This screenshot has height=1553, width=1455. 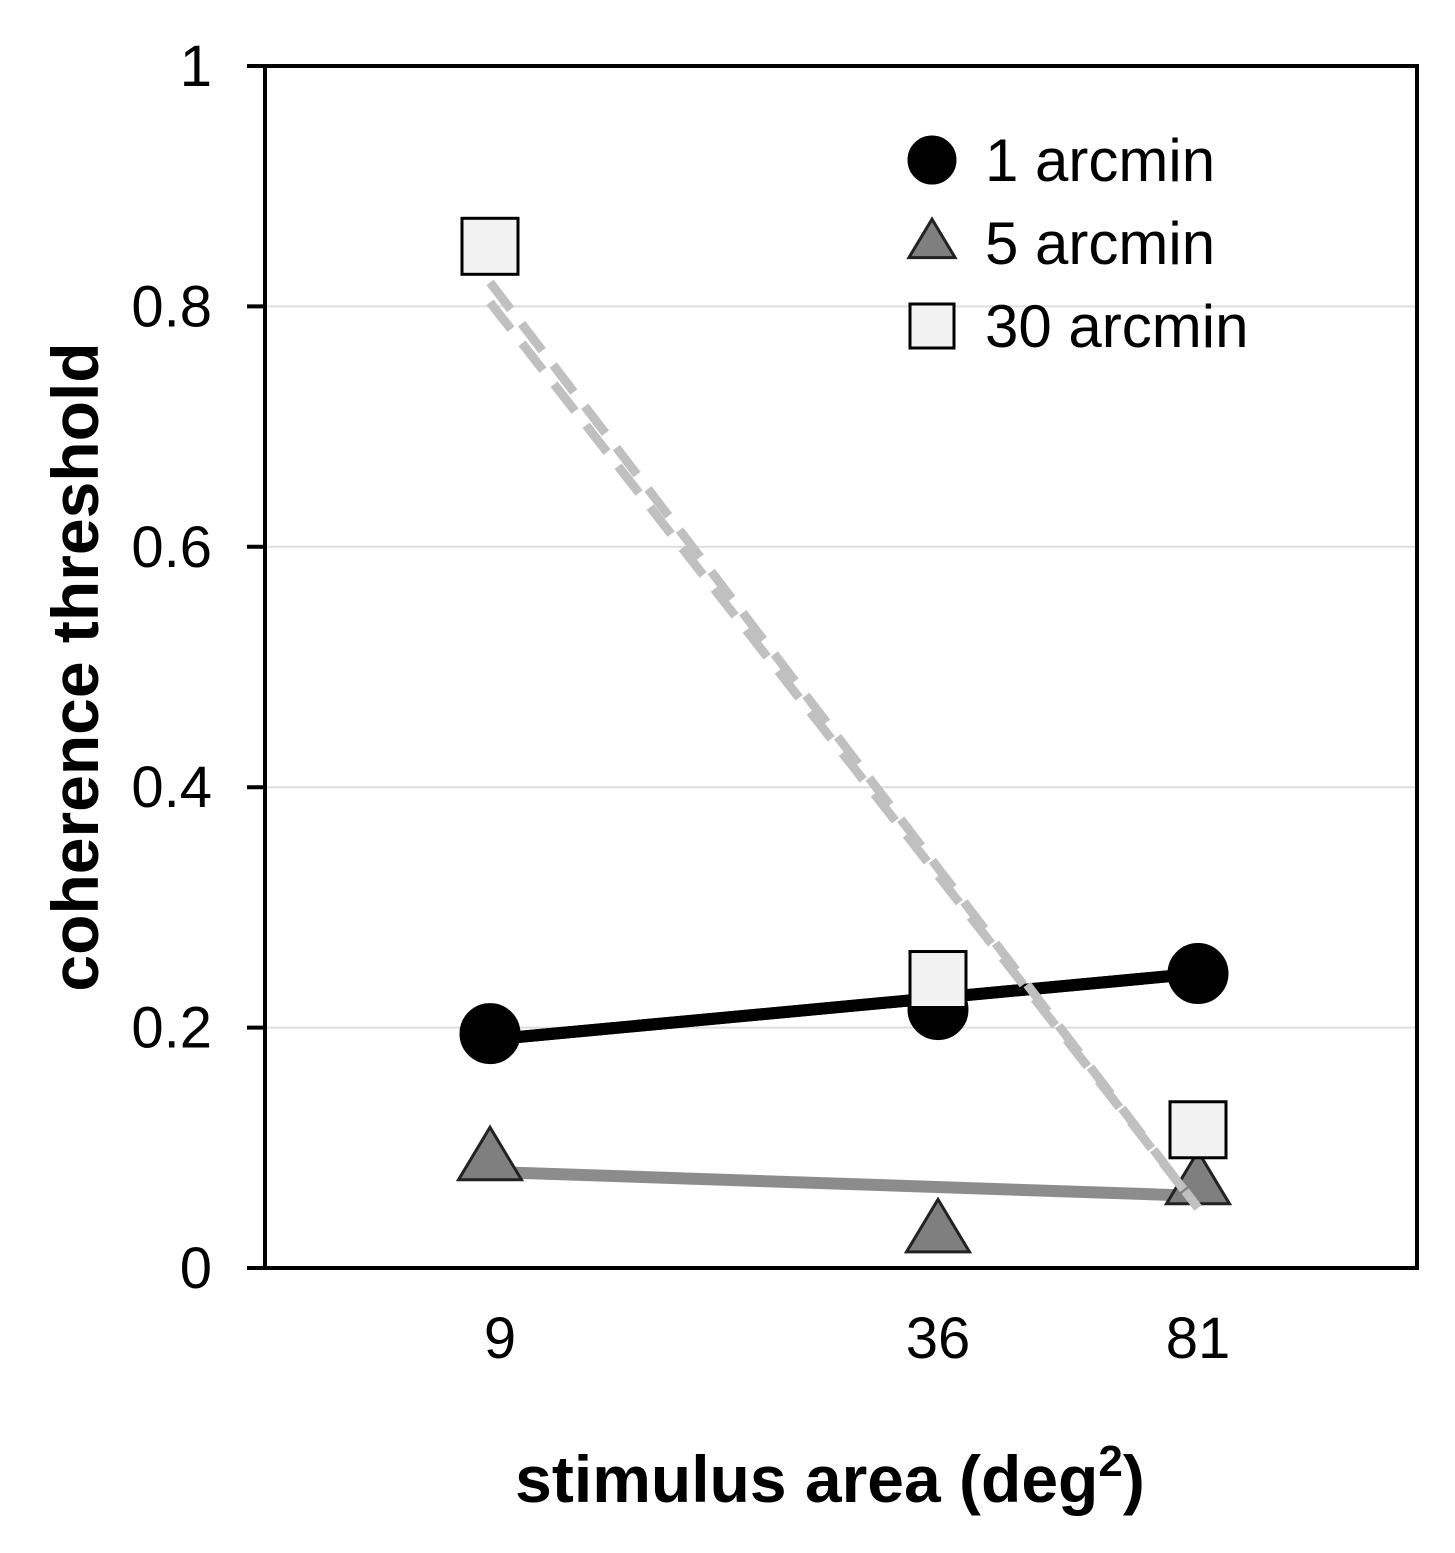 What do you see at coordinates (75, 666) in the screenshot?
I see `y-axis-title: coherence threshold` at bounding box center [75, 666].